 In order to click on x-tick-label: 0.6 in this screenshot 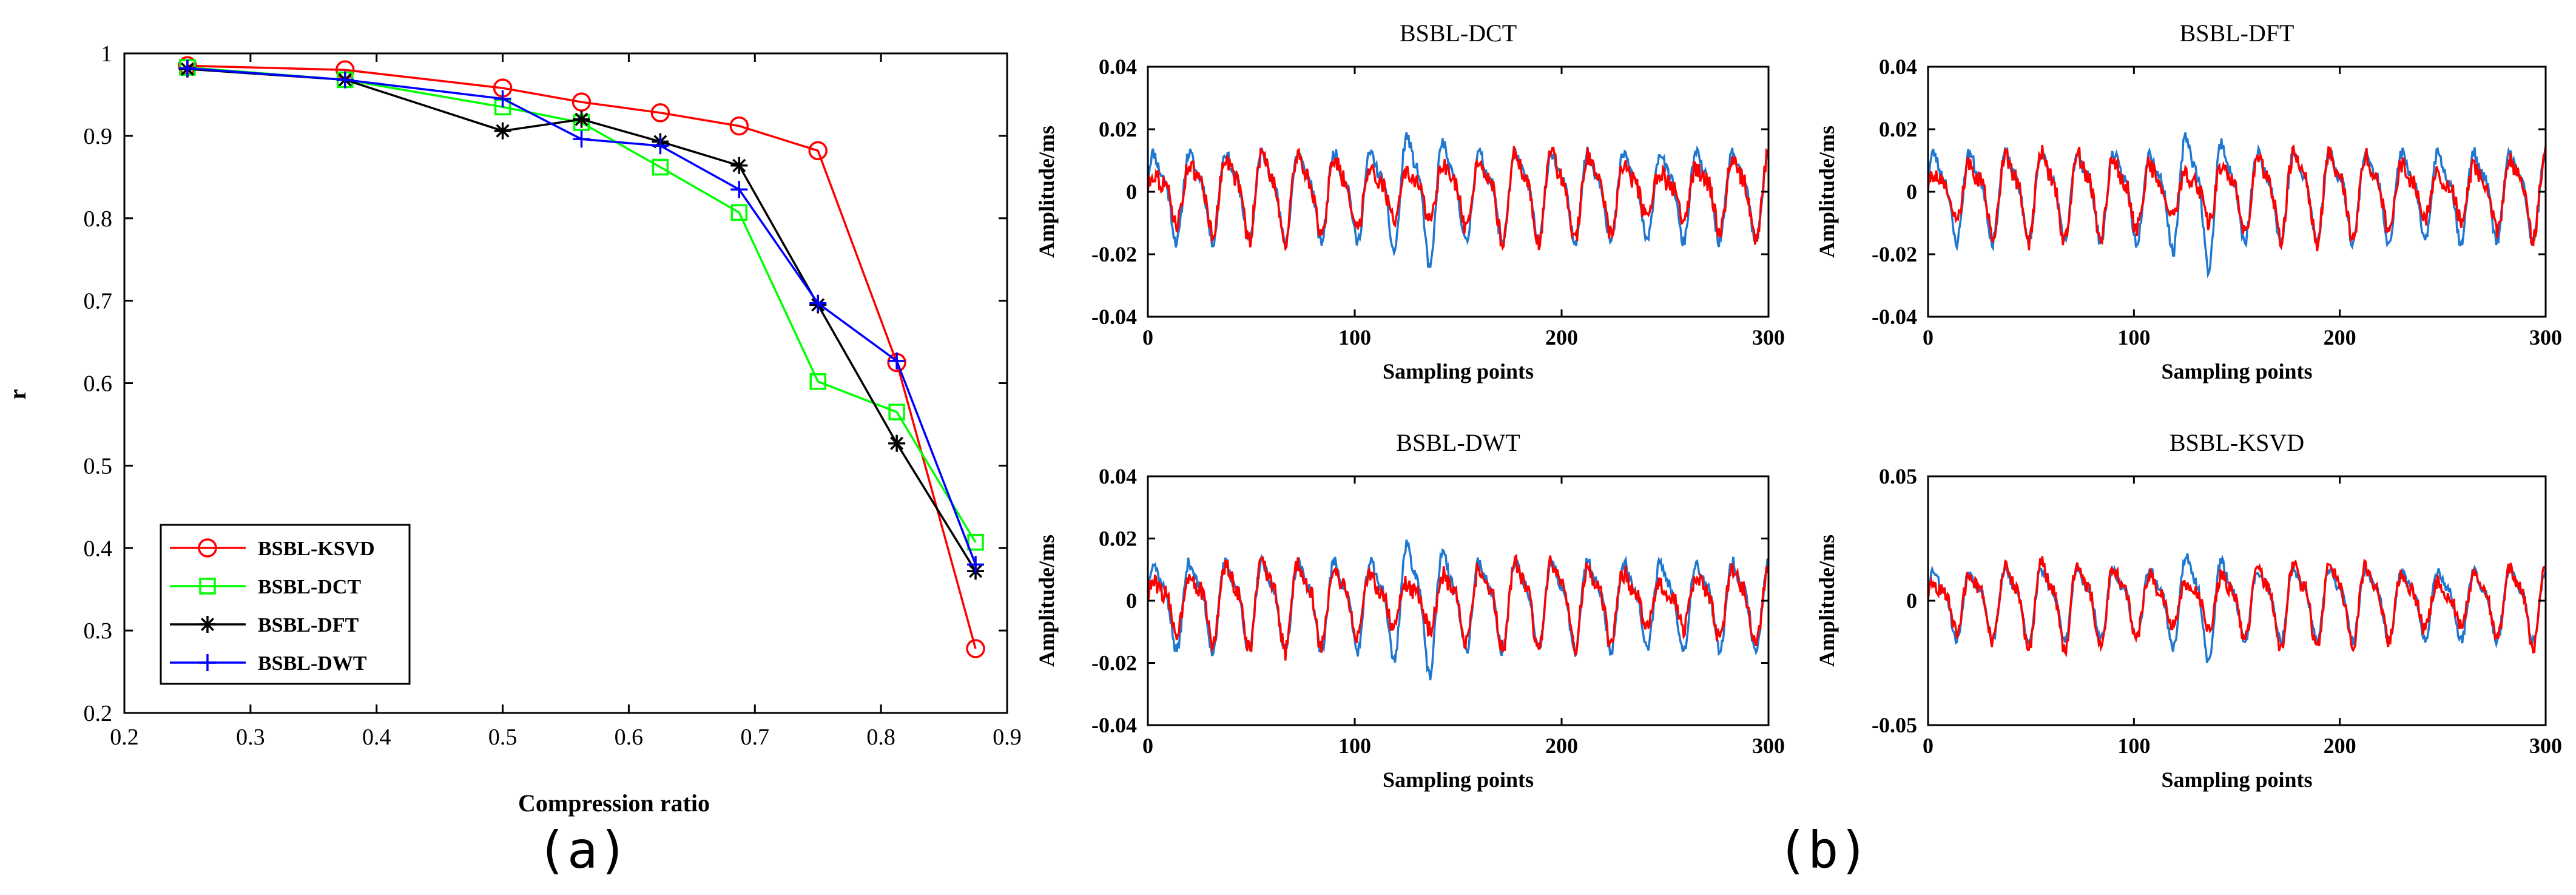, I will do `click(629, 737)`.